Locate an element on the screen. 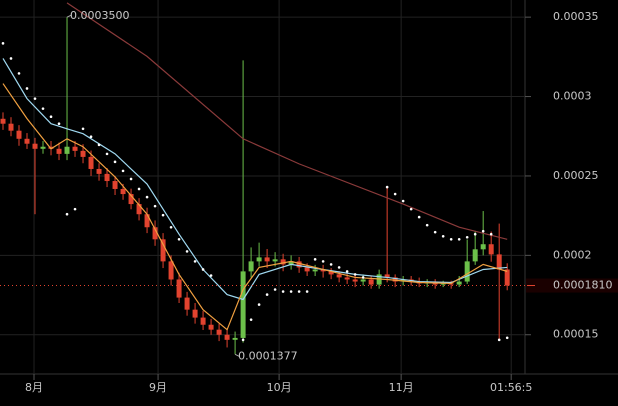  x-tick-label: 01:56:5 is located at coordinates (511, 387).